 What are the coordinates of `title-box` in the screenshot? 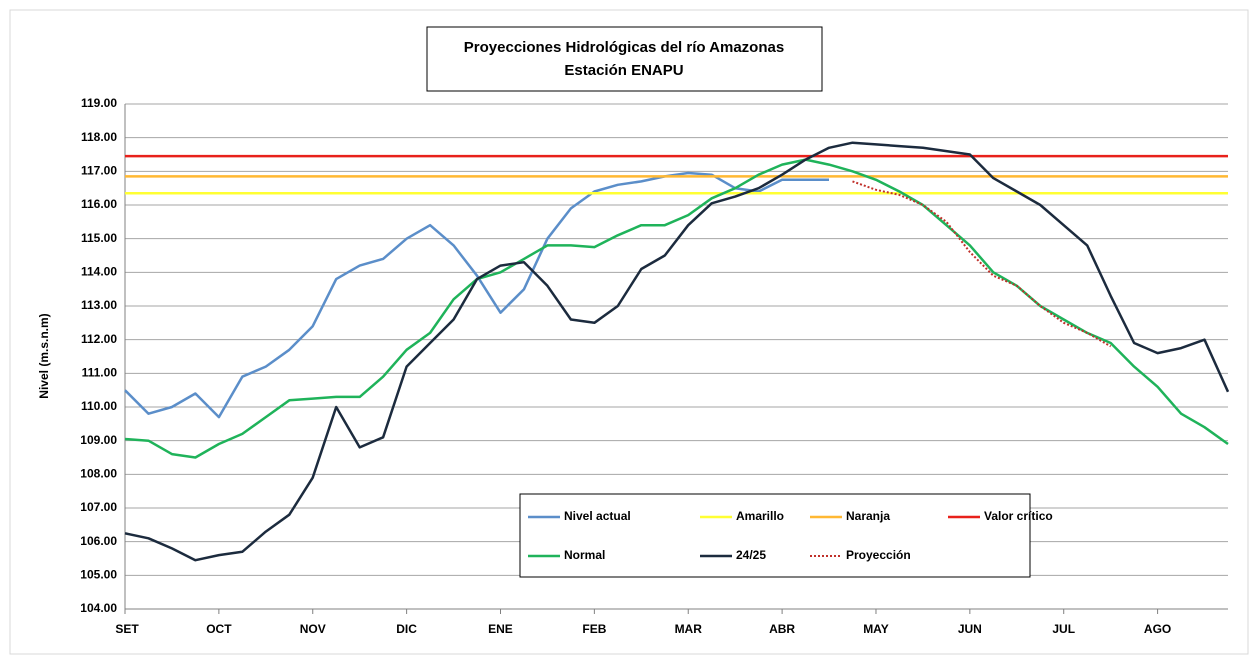 It's located at (624, 59).